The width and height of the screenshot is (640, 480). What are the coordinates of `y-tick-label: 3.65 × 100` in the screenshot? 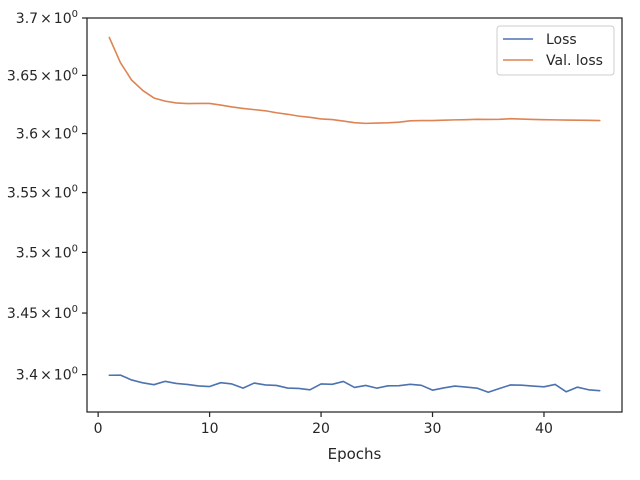 It's located at (42, 75).